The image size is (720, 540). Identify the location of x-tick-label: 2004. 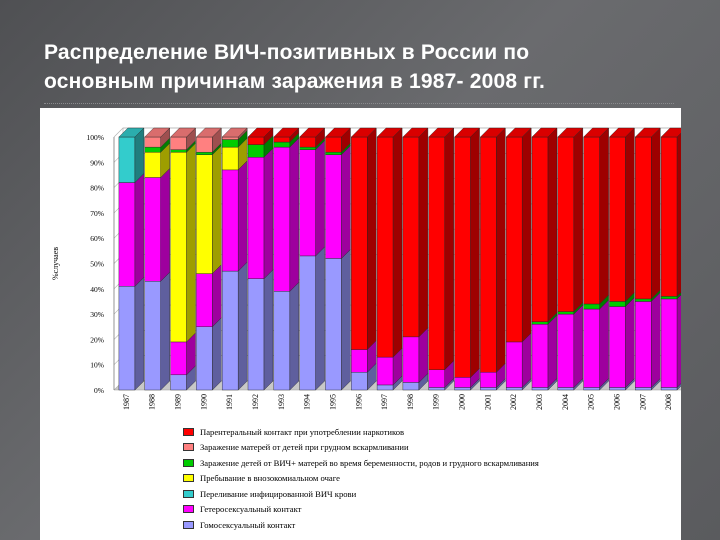
(565, 402).